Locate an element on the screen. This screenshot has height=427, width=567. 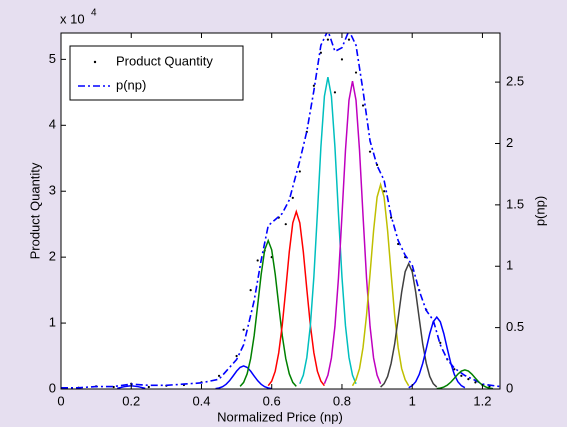
legend-box is located at coordinates (156, 73).